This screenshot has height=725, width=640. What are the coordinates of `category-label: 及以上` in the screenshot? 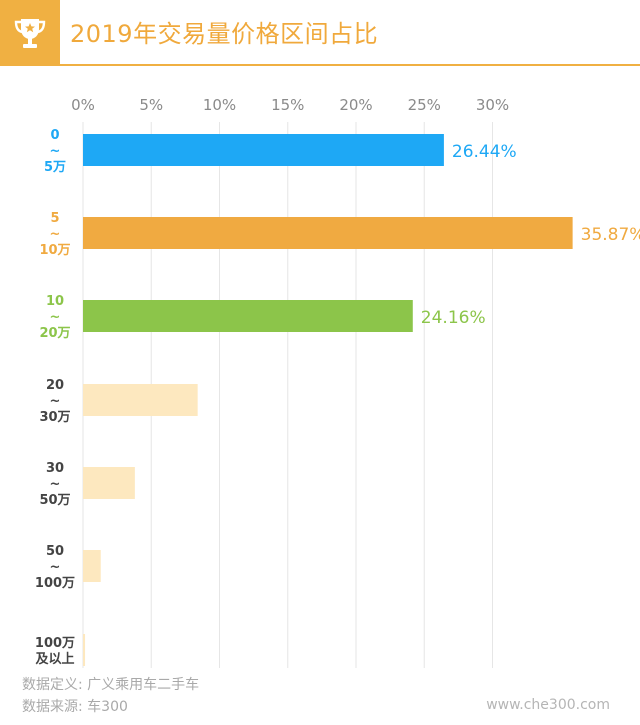 It's located at (54, 659).